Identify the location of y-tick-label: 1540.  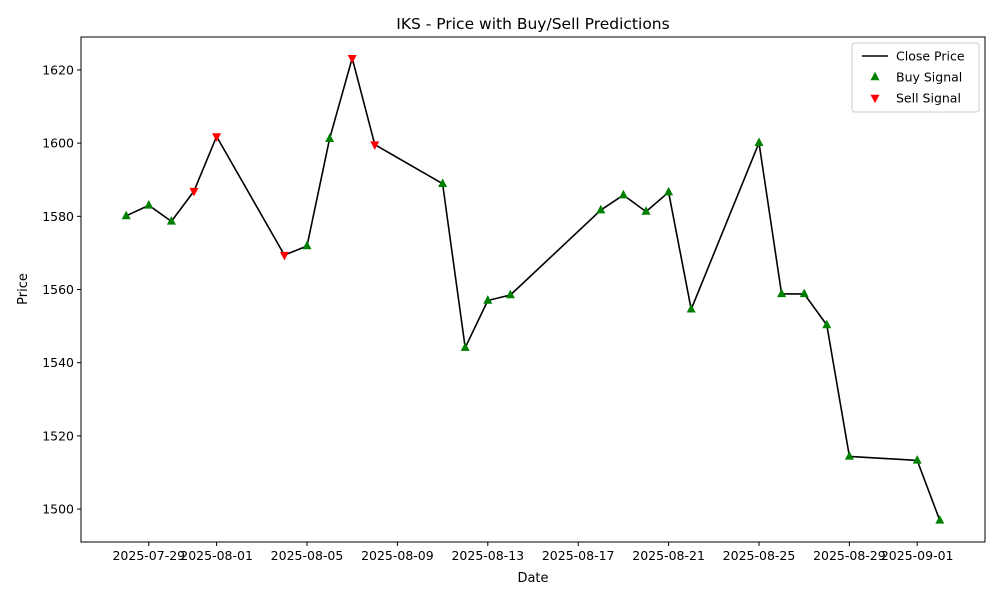
(58, 362).